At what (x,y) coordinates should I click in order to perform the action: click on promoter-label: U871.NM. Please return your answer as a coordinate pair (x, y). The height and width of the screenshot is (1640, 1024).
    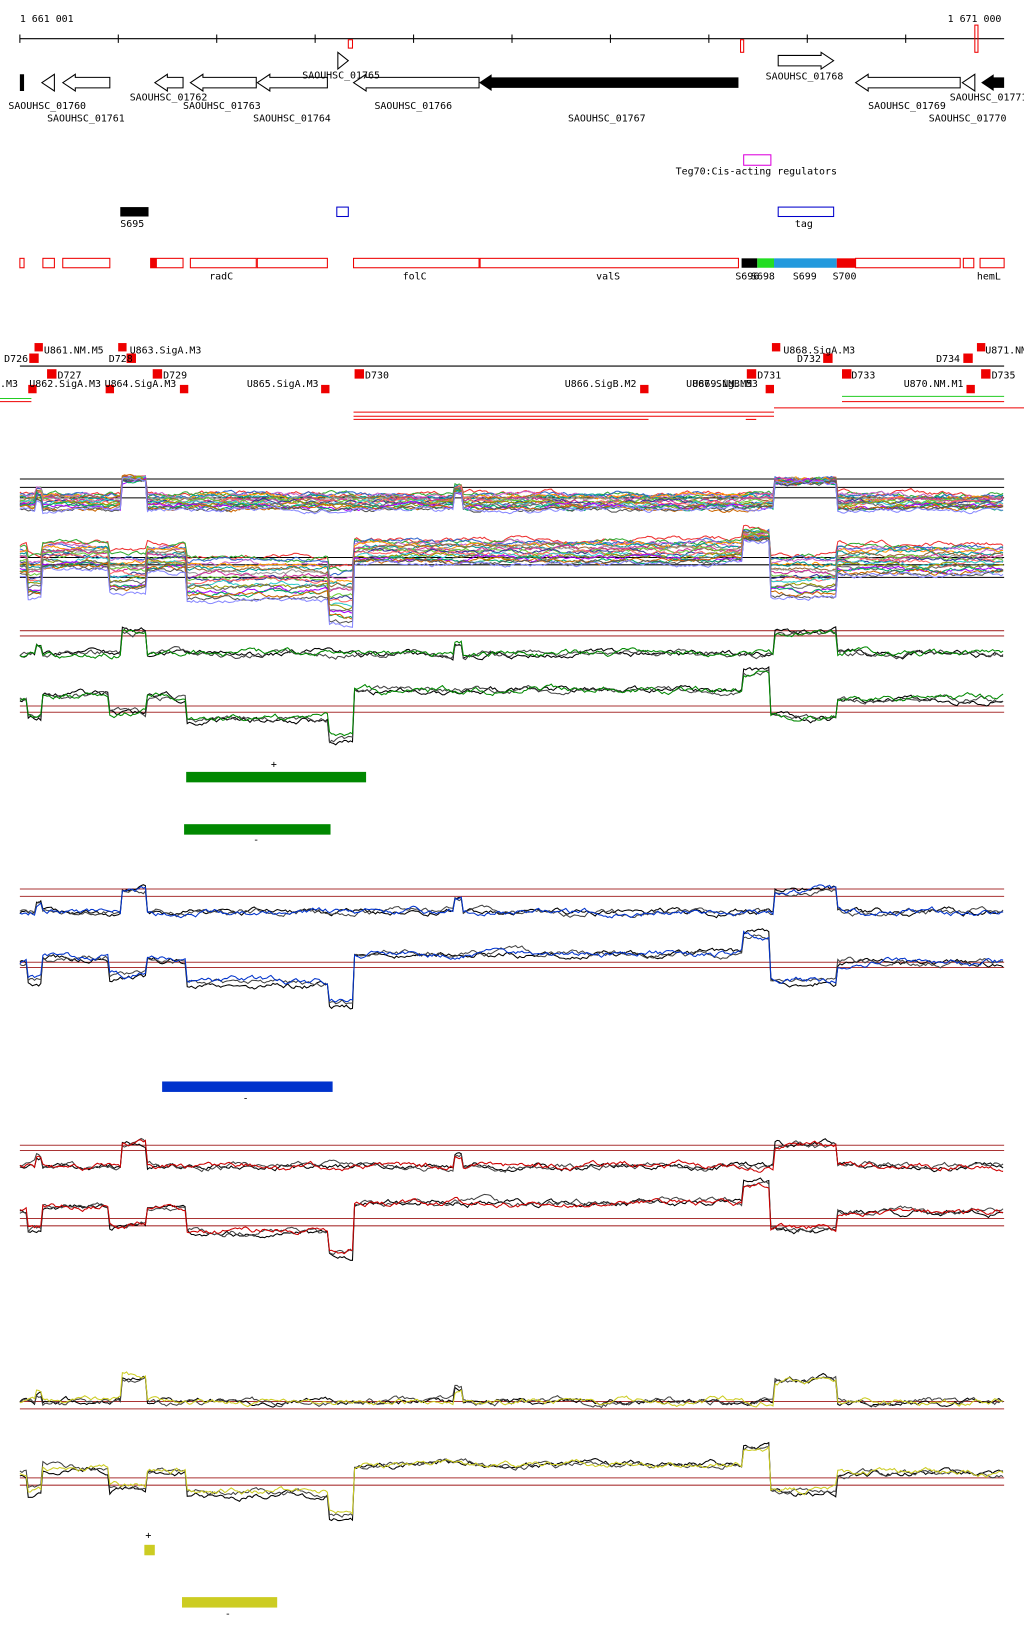
    Looking at the image, I should click on (1004, 351).